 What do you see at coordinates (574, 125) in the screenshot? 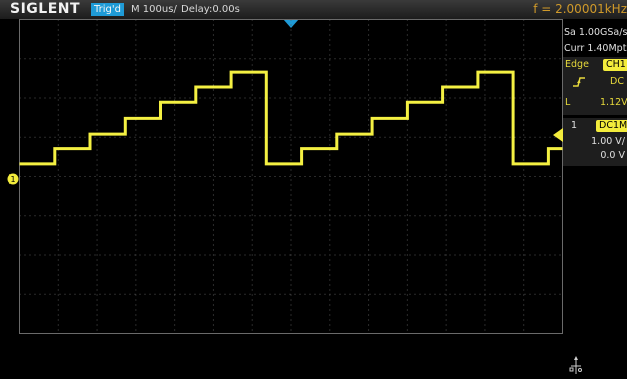
I see `channel-number: 1` at bounding box center [574, 125].